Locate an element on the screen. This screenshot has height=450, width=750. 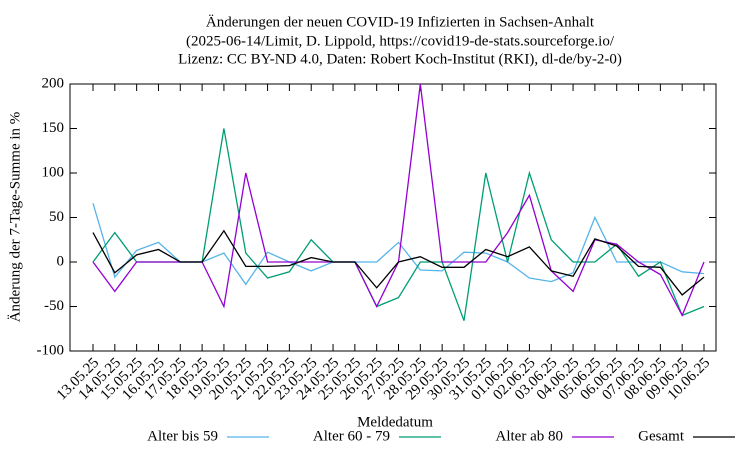
y-tick-label: 200 is located at coordinates (53, 83).